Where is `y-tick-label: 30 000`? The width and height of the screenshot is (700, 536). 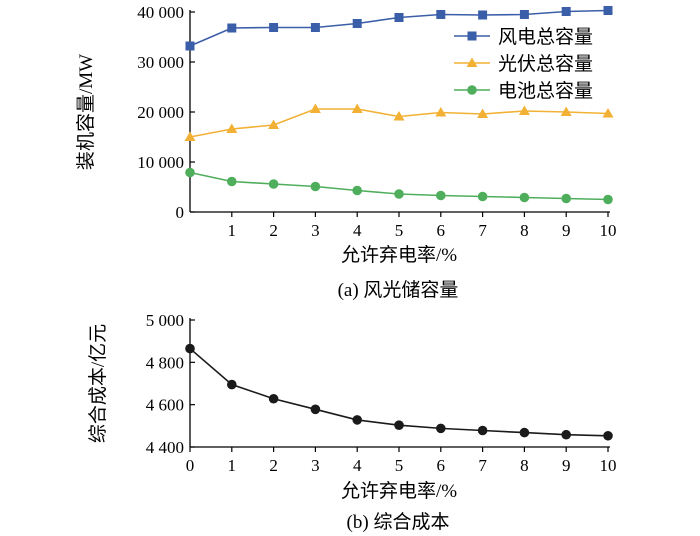 y-tick-label: 30 000 is located at coordinates (160, 62).